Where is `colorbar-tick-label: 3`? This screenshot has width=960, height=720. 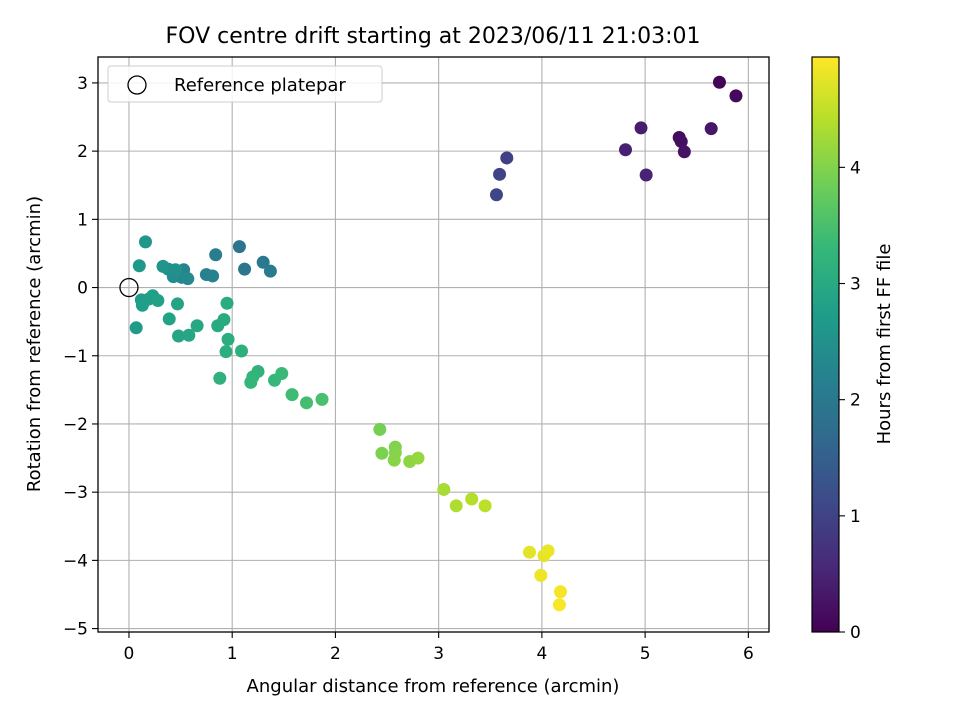 colorbar-tick-label: 3 is located at coordinates (855, 285).